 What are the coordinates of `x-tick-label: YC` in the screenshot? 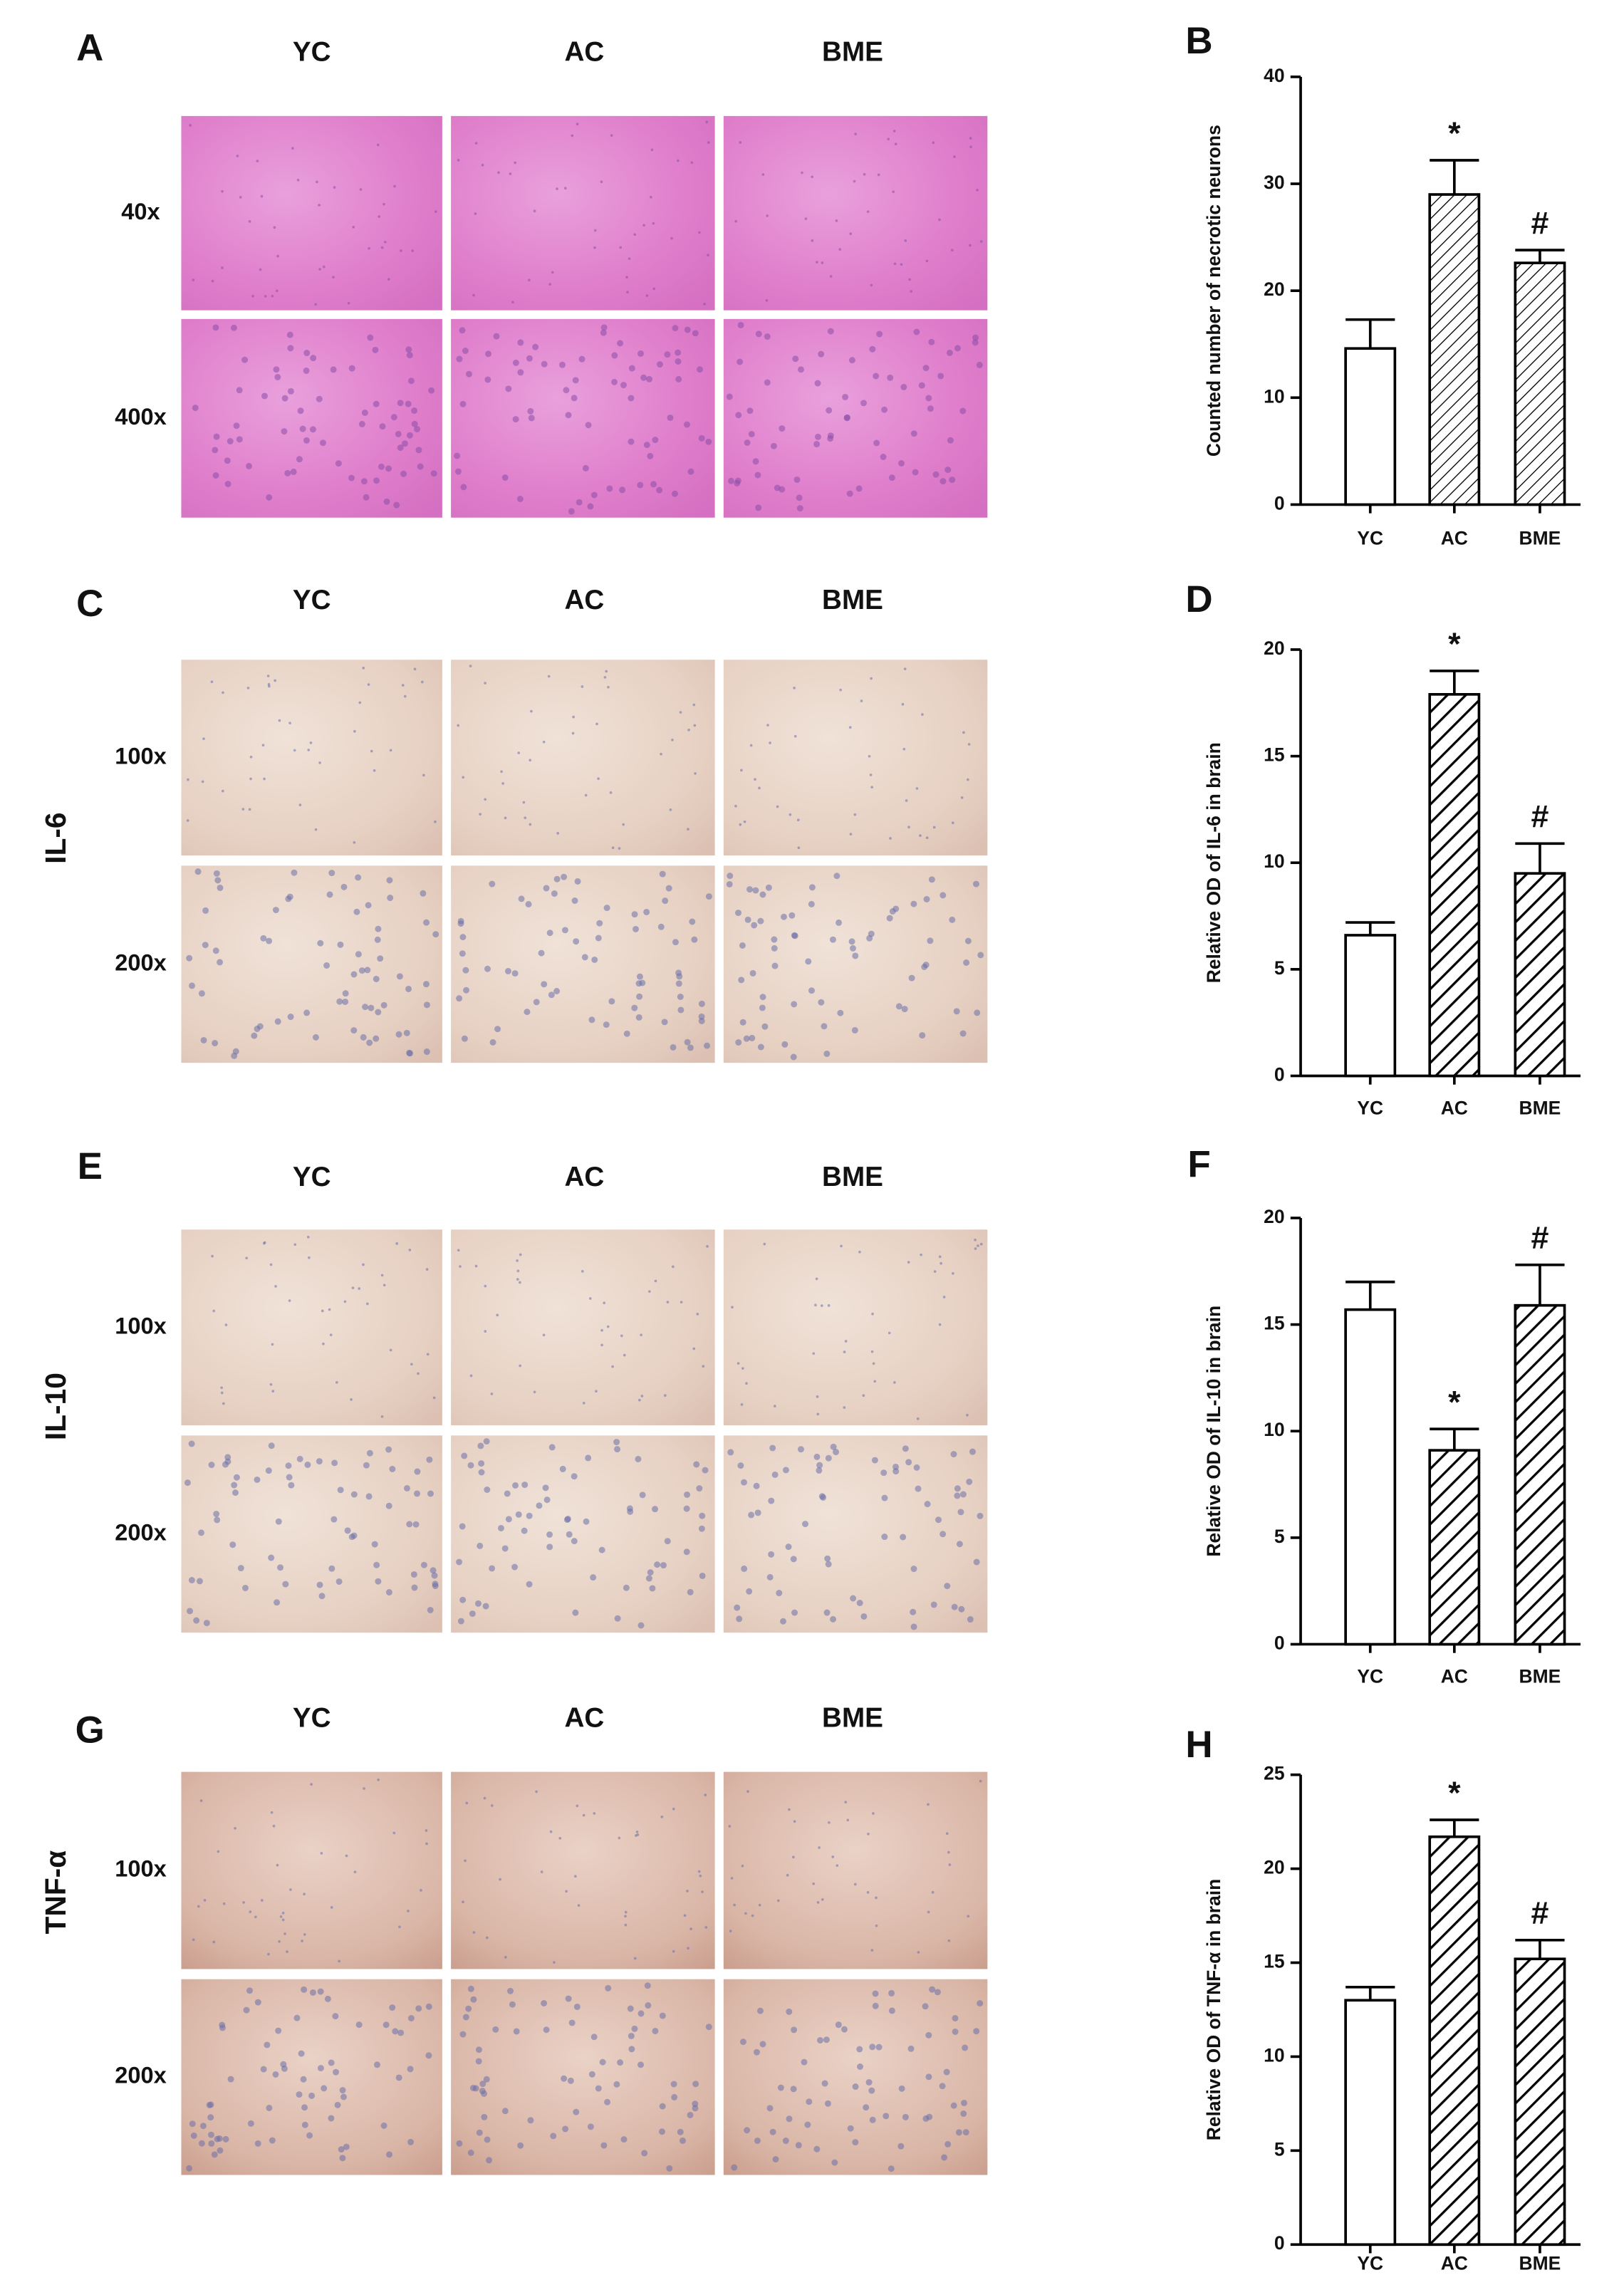 It's located at (1370, 1676).